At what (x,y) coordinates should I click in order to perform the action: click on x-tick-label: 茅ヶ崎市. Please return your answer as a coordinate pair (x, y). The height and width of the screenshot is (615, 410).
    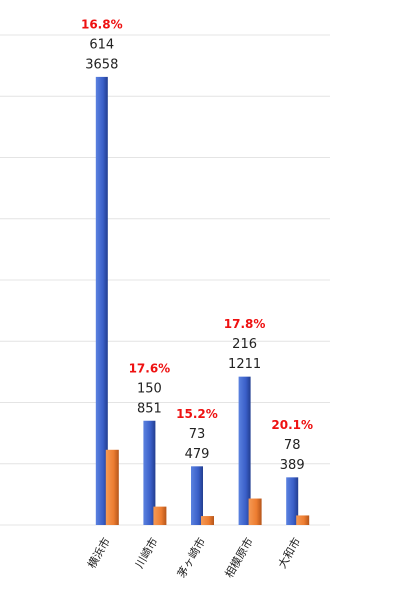
    Looking at the image, I should click on (191, 557).